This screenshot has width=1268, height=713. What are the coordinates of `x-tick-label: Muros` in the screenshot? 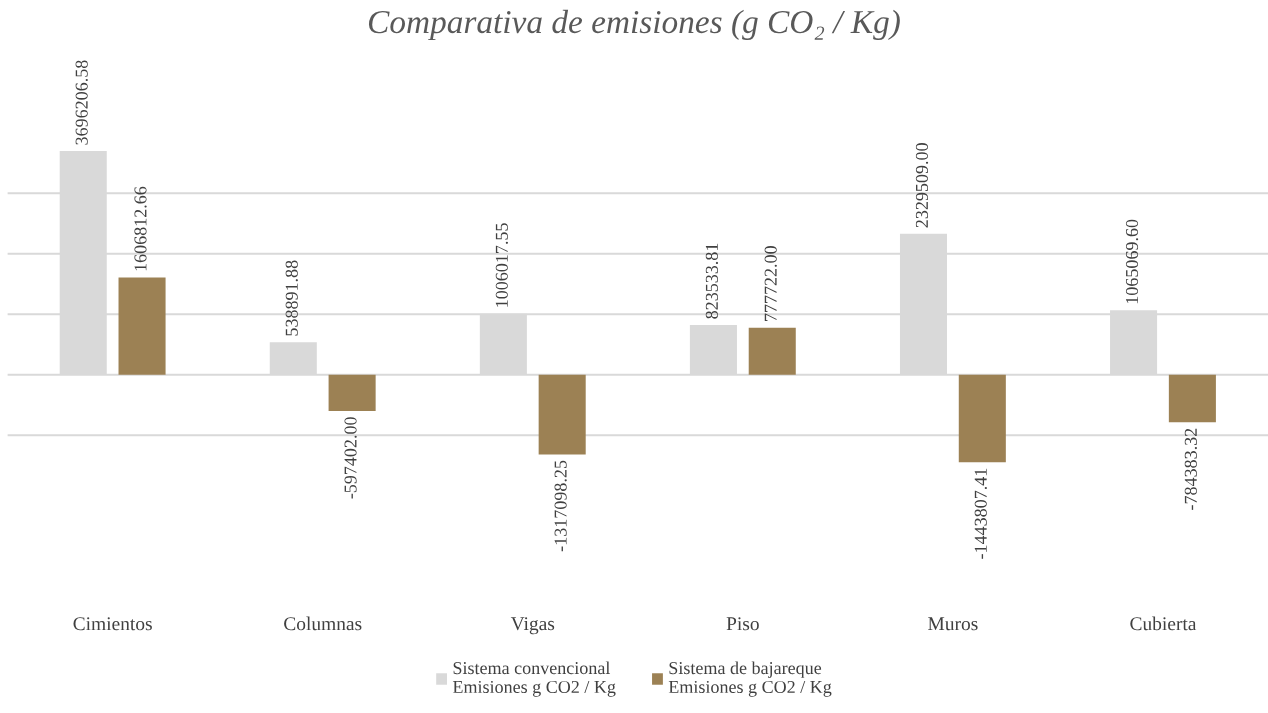 It's located at (953, 624).